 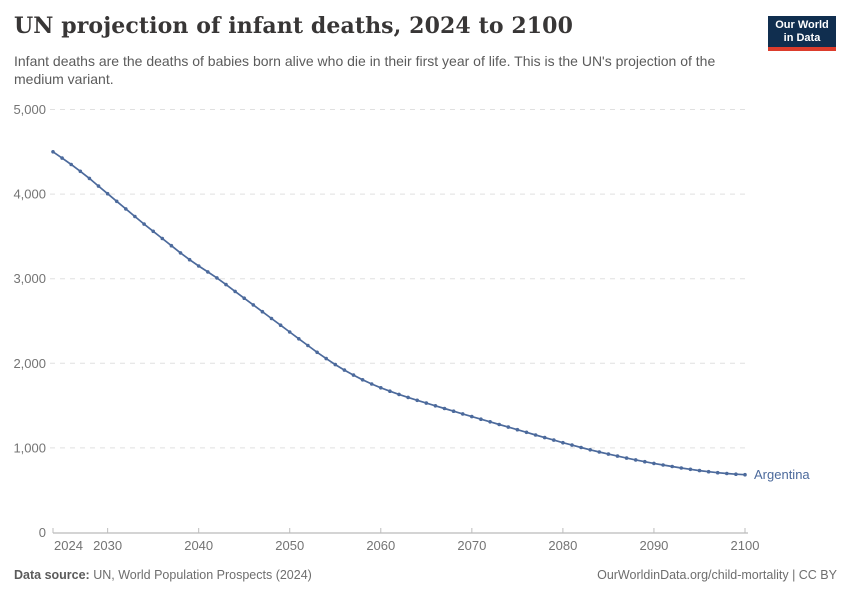 I want to click on y-tick-label: 1,000, so click(x=29, y=447).